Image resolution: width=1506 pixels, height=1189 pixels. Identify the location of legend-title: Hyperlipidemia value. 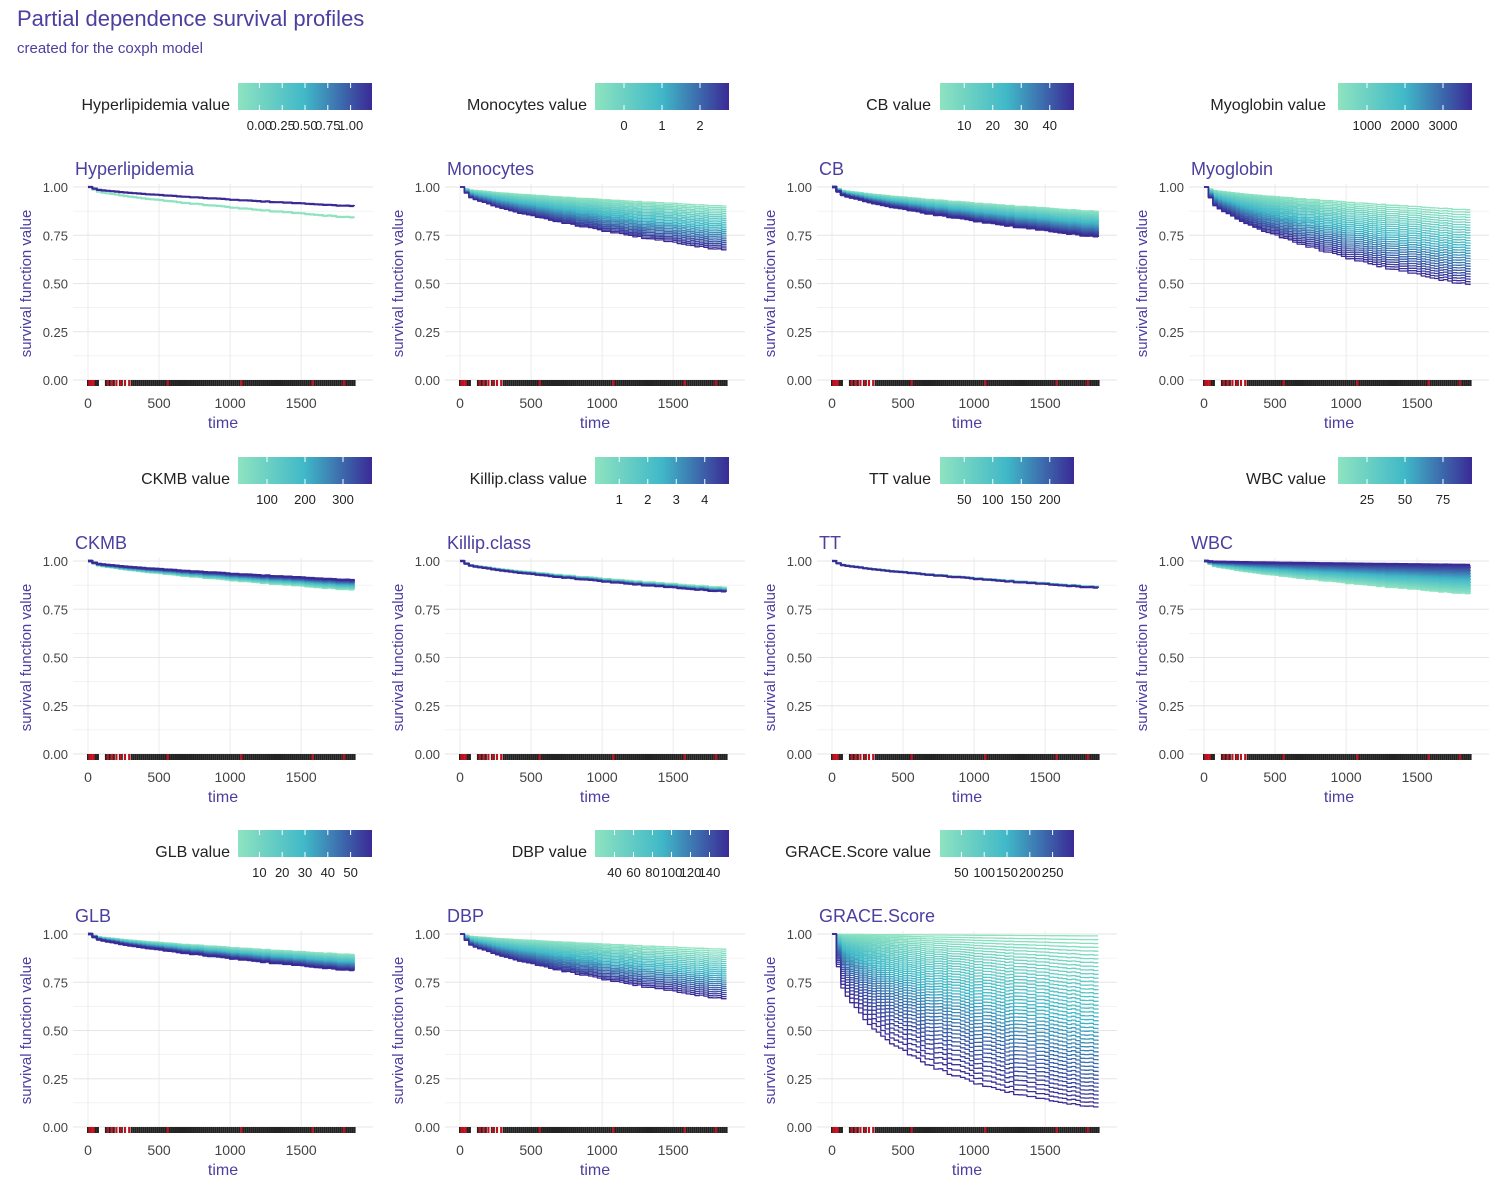
(155, 105).